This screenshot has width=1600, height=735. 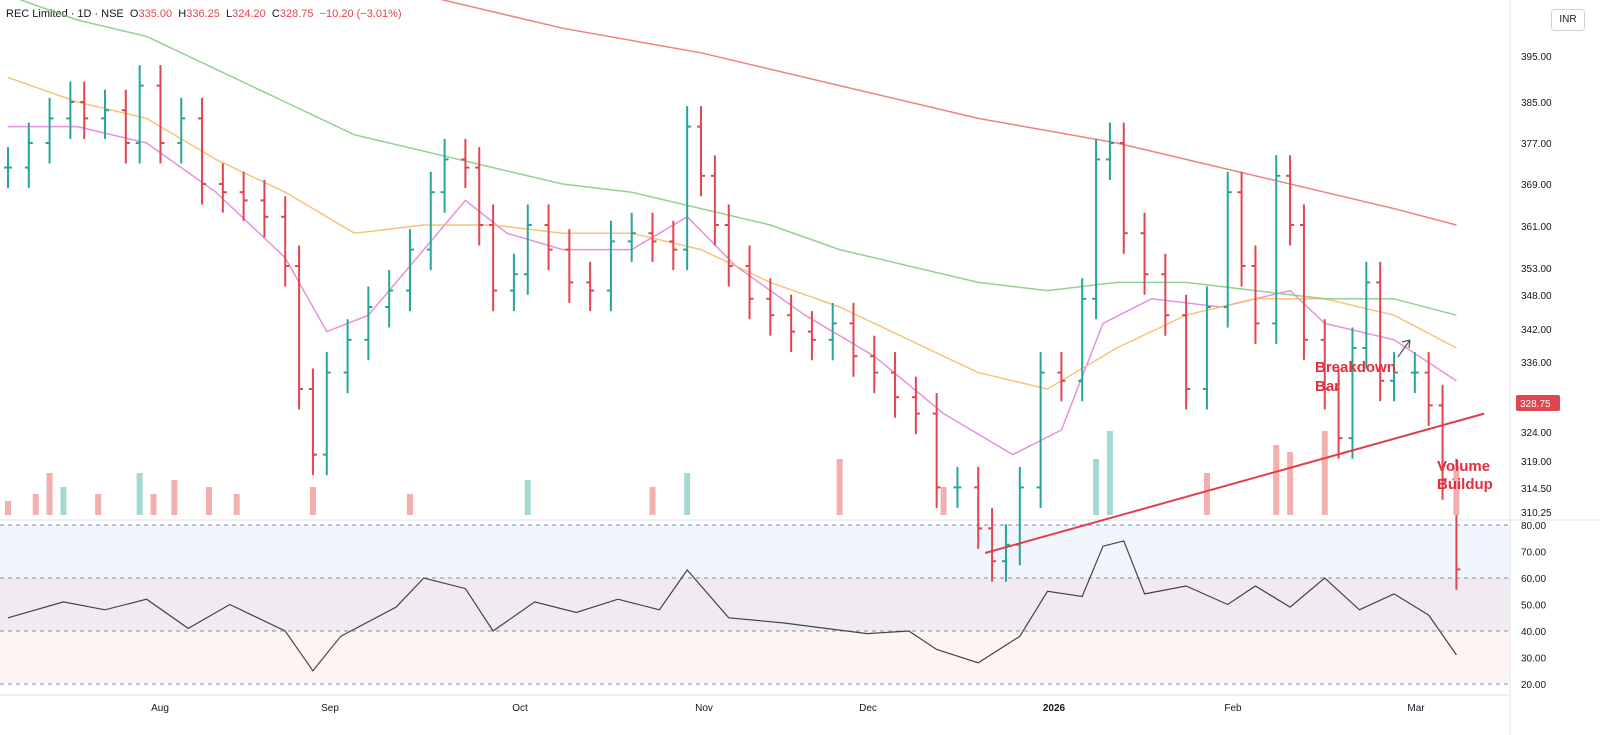 What do you see at coordinates (1054, 708) in the screenshot?
I see `time-axis-label: 2026` at bounding box center [1054, 708].